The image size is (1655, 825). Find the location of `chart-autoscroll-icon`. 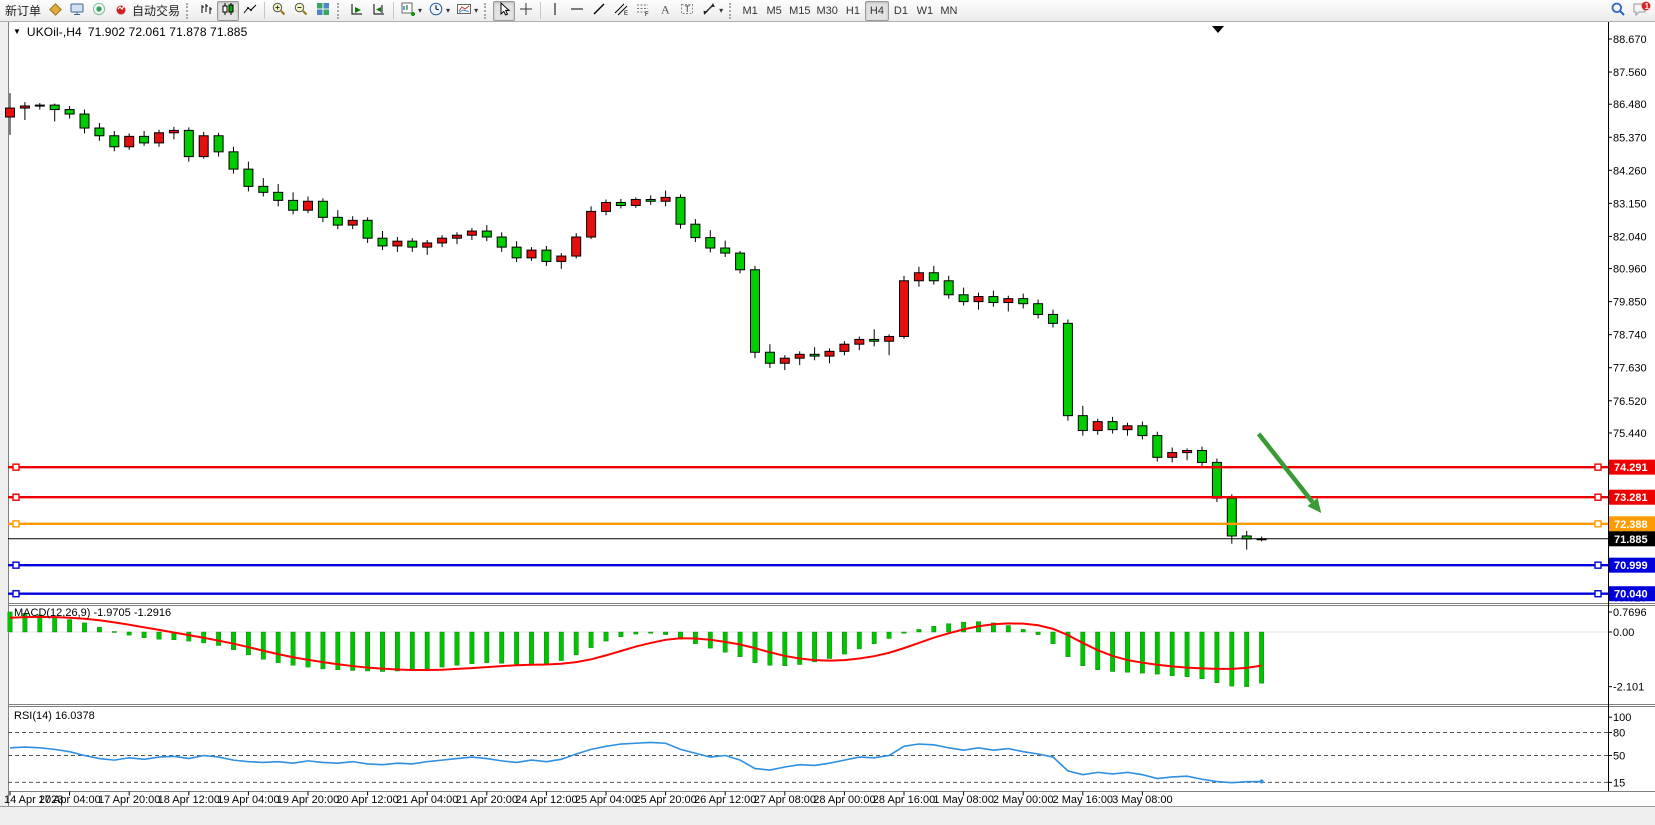

chart-autoscroll-icon is located at coordinates (379, 10).